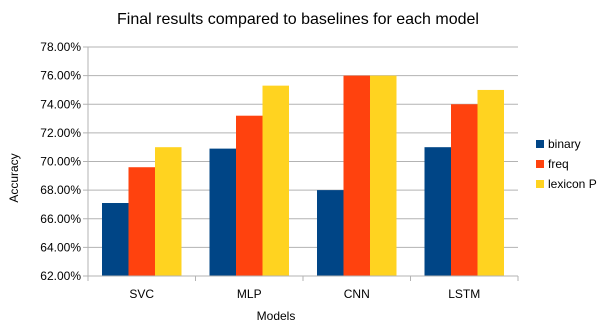 This screenshot has height=327, width=603. I want to click on x-tick-label: CNN, so click(357, 294).